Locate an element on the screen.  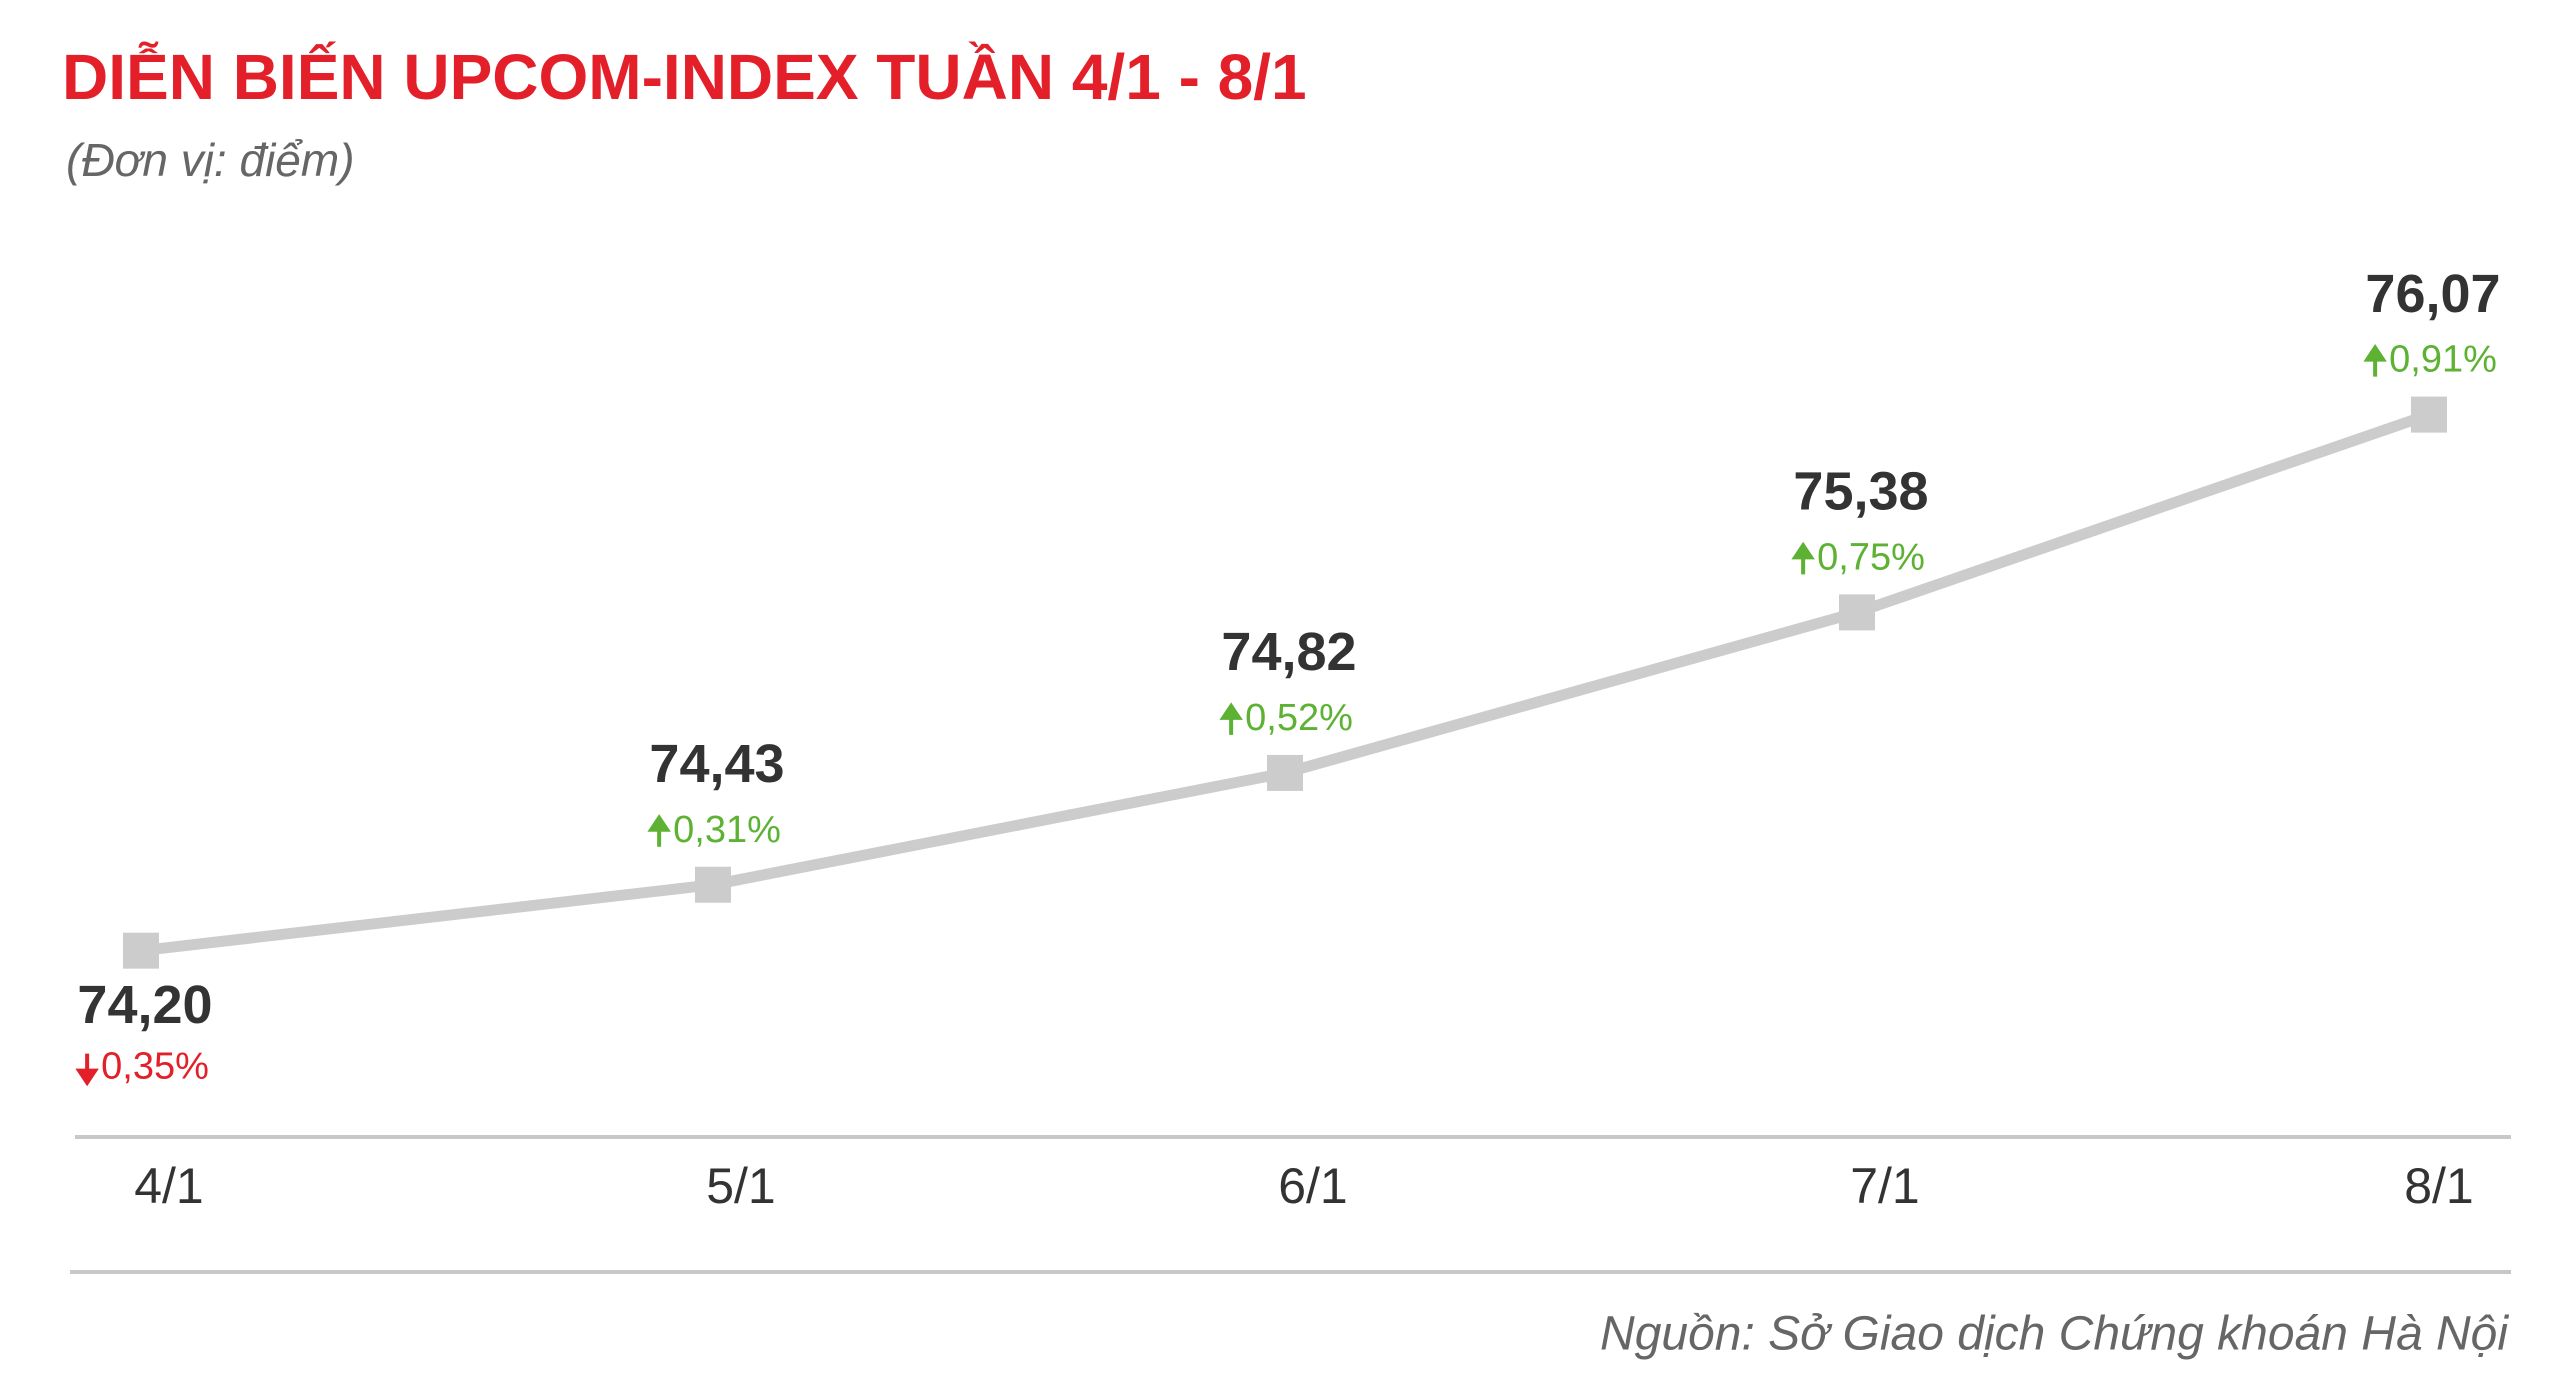
change-label: 0,75% is located at coordinates (1871, 557).